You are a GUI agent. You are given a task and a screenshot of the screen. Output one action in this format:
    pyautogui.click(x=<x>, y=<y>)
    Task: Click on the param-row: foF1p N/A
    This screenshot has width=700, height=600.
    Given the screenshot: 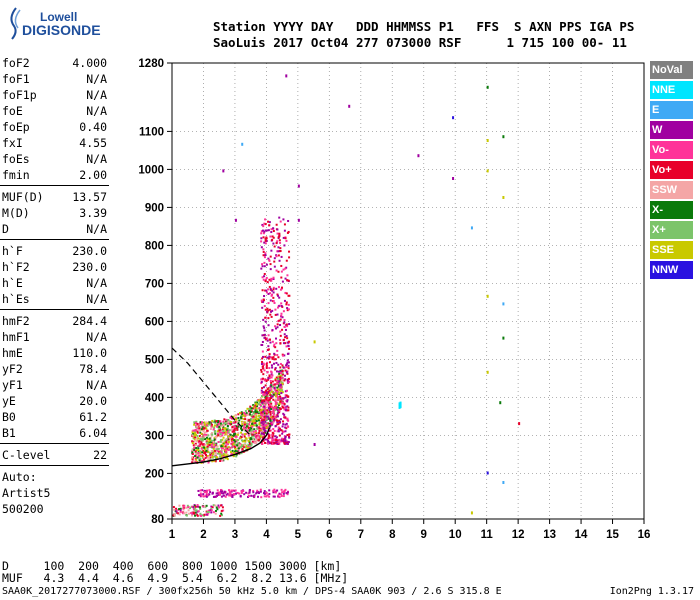 What is the action you would take?
    pyautogui.click(x=54, y=95)
    